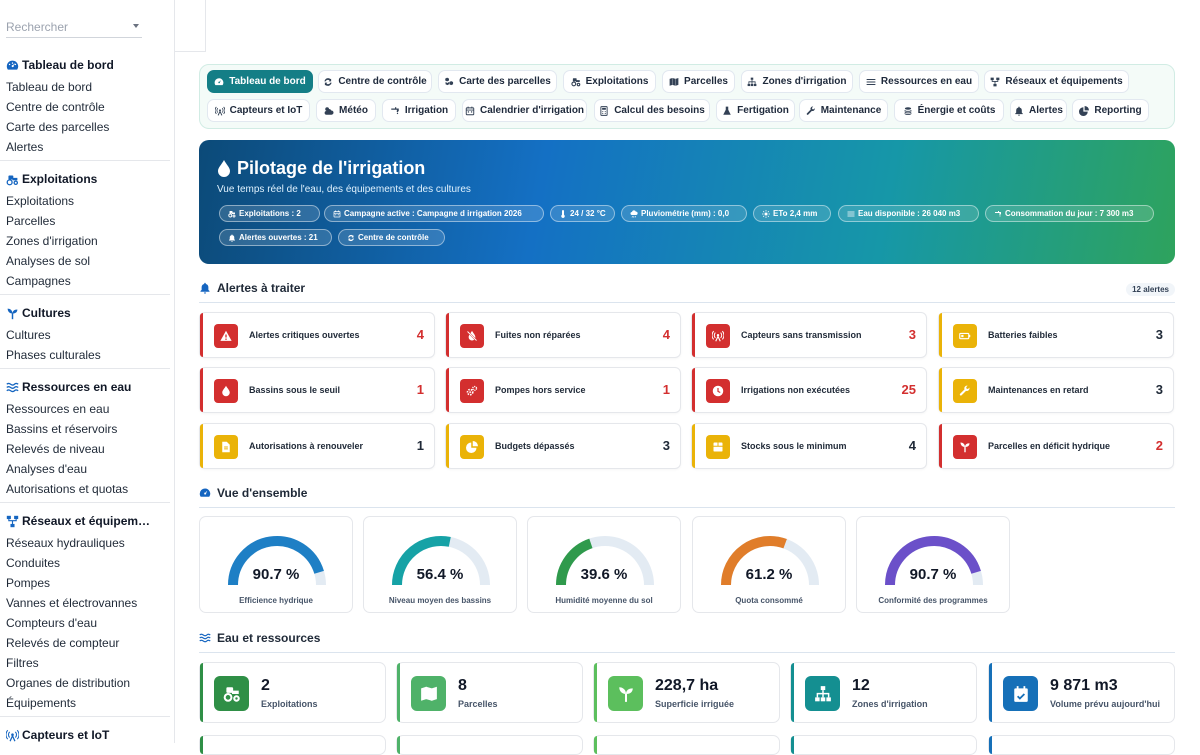 The image size is (1200, 755). I want to click on tab-zones-d-irrigation: Zones d'irrigation, so click(797, 81).